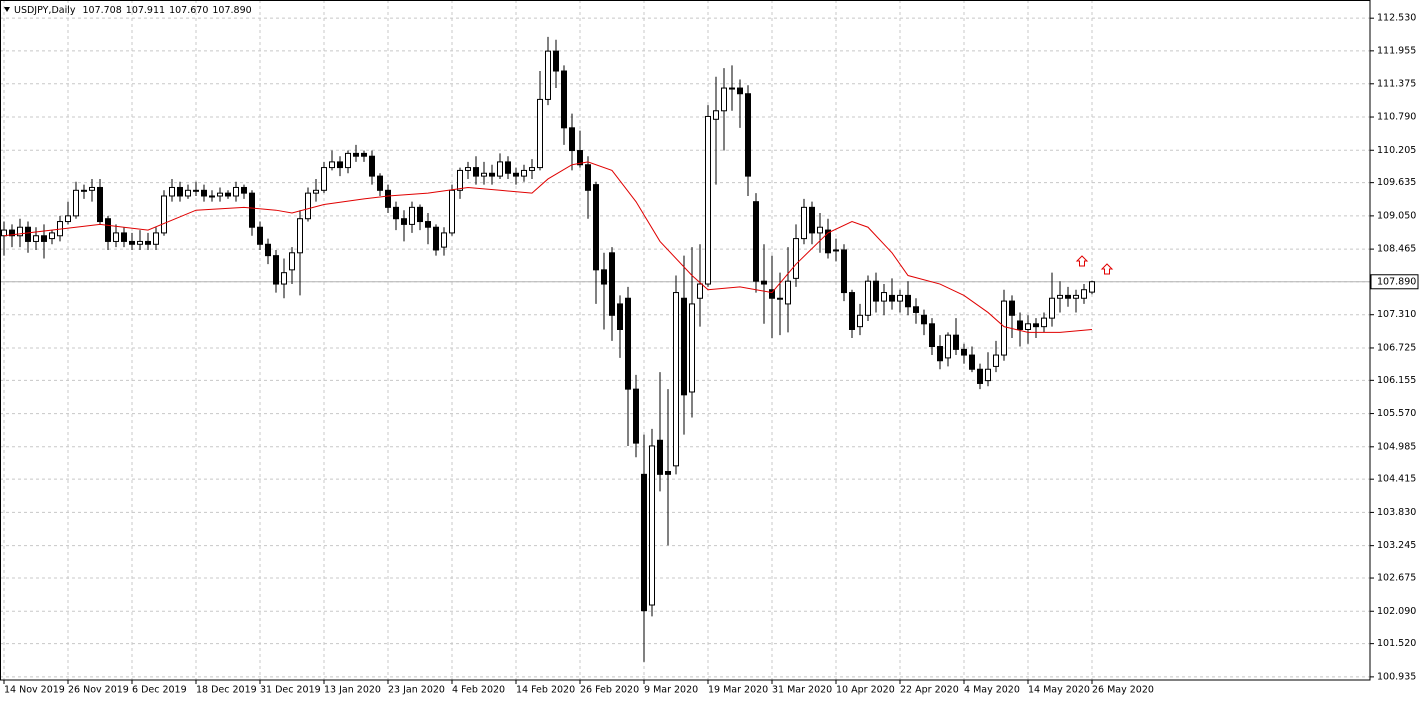 Image resolution: width=1420 pixels, height=701 pixels. I want to click on x-tick-label: 14 Nov 2019, so click(34, 690).